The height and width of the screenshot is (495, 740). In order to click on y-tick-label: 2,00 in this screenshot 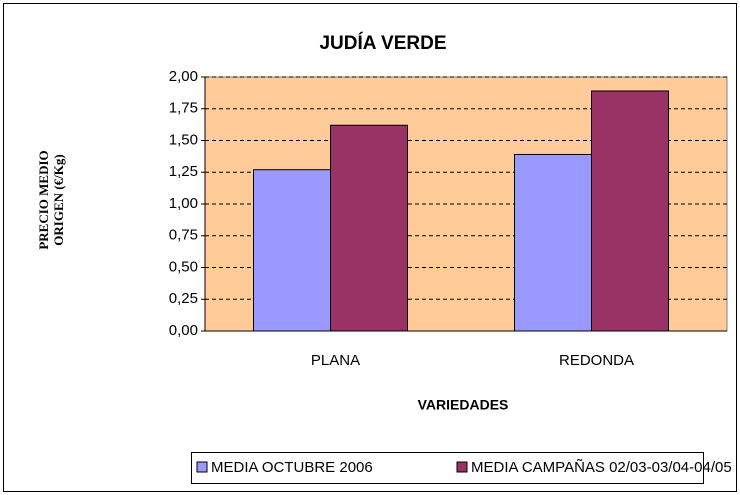, I will do `click(183, 76)`.